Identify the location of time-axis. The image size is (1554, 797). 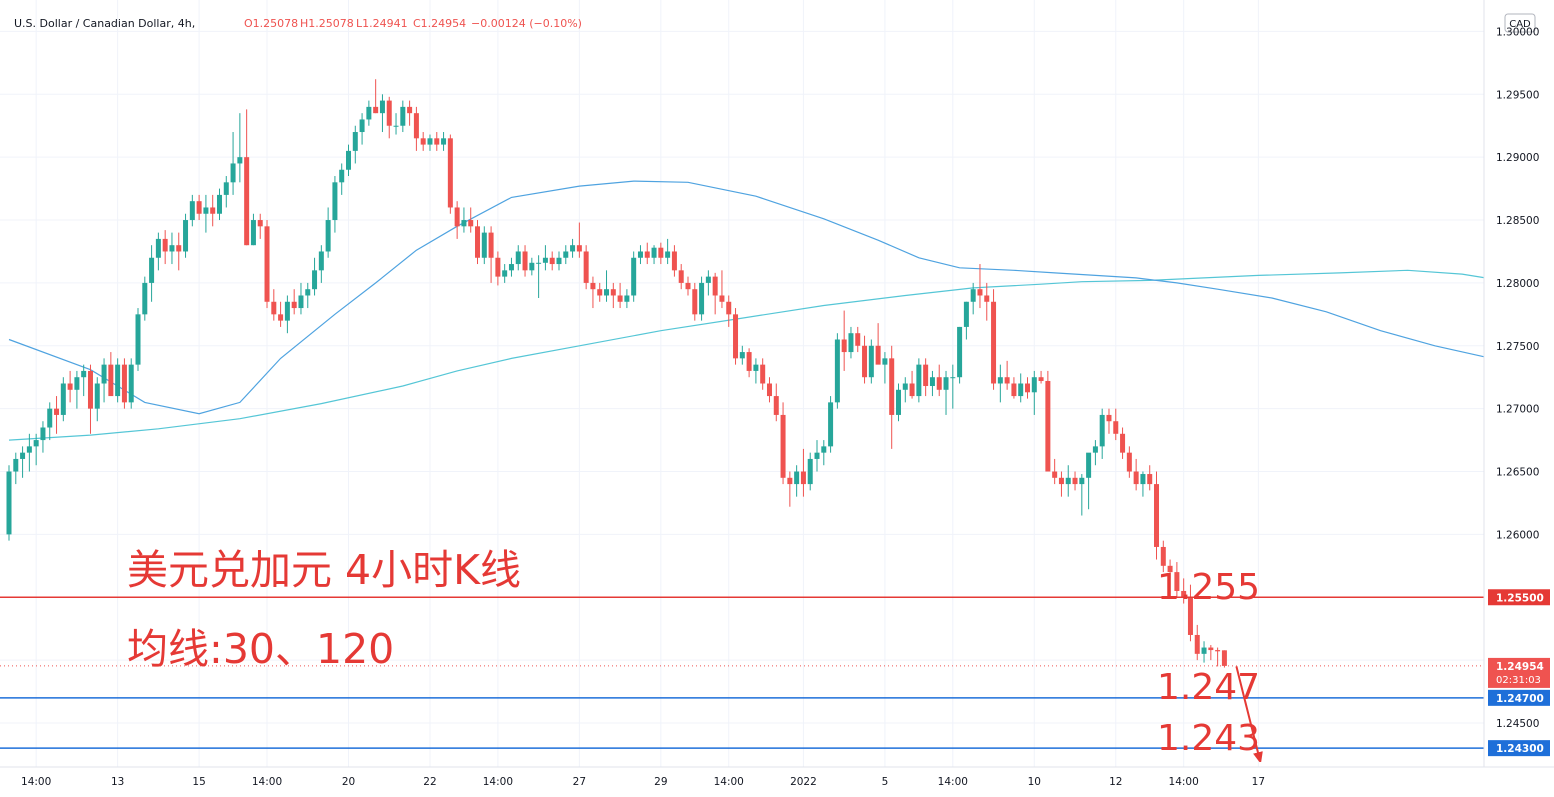
(777, 782).